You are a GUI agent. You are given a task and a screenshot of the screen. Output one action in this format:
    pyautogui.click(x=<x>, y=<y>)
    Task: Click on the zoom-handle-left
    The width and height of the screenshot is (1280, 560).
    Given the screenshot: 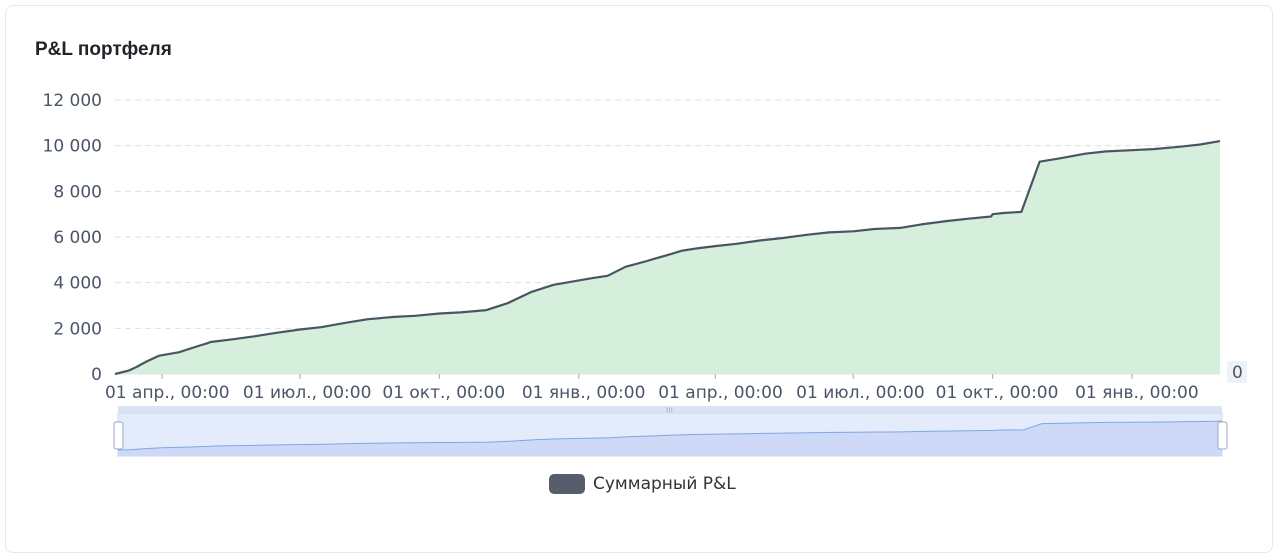 What is the action you would take?
    pyautogui.click(x=118, y=435)
    